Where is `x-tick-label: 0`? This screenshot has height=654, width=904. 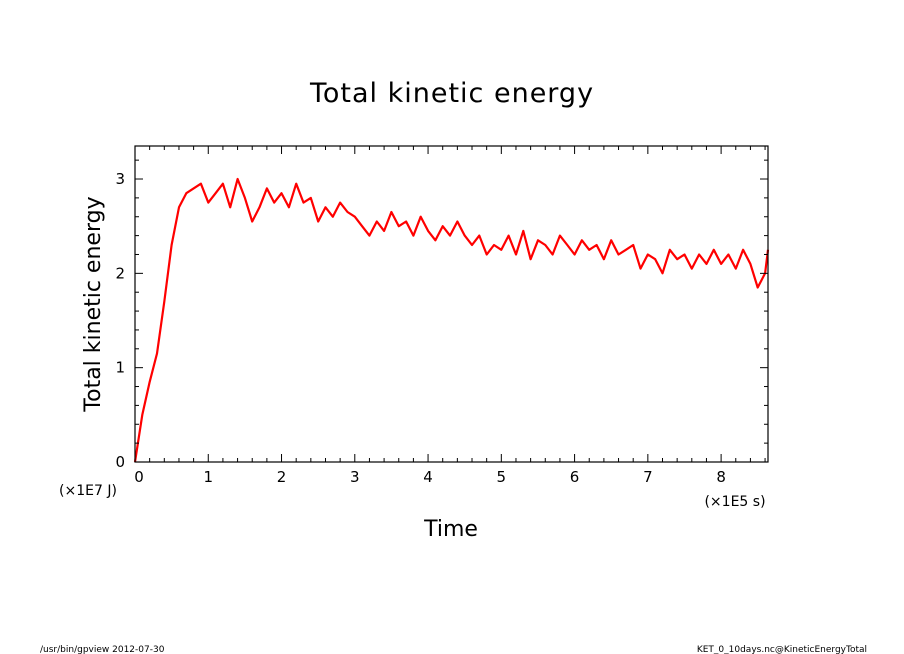
x-tick-label: 0 is located at coordinates (139, 477).